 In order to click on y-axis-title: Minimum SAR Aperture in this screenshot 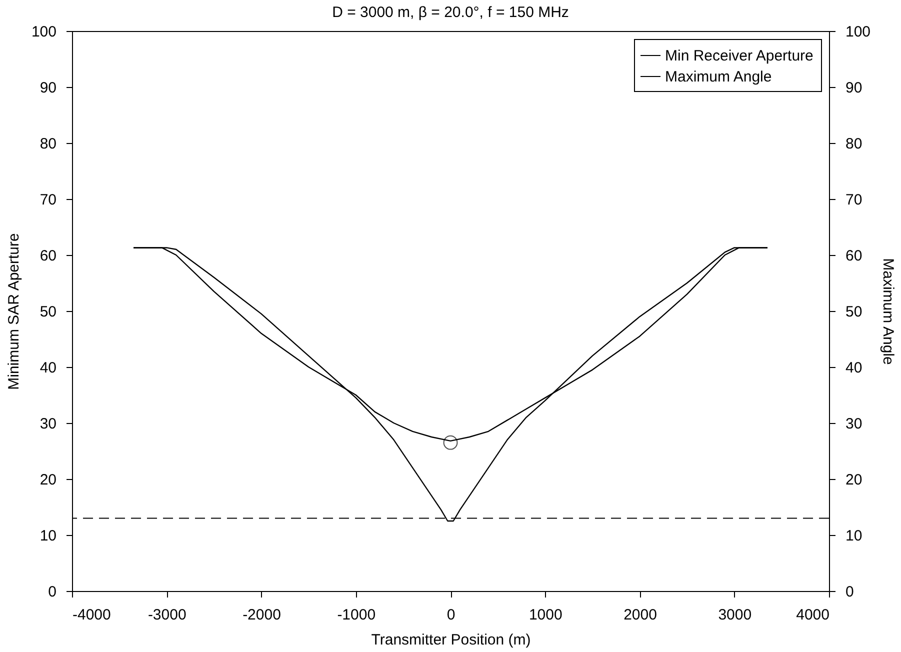, I will do `click(13, 311)`.